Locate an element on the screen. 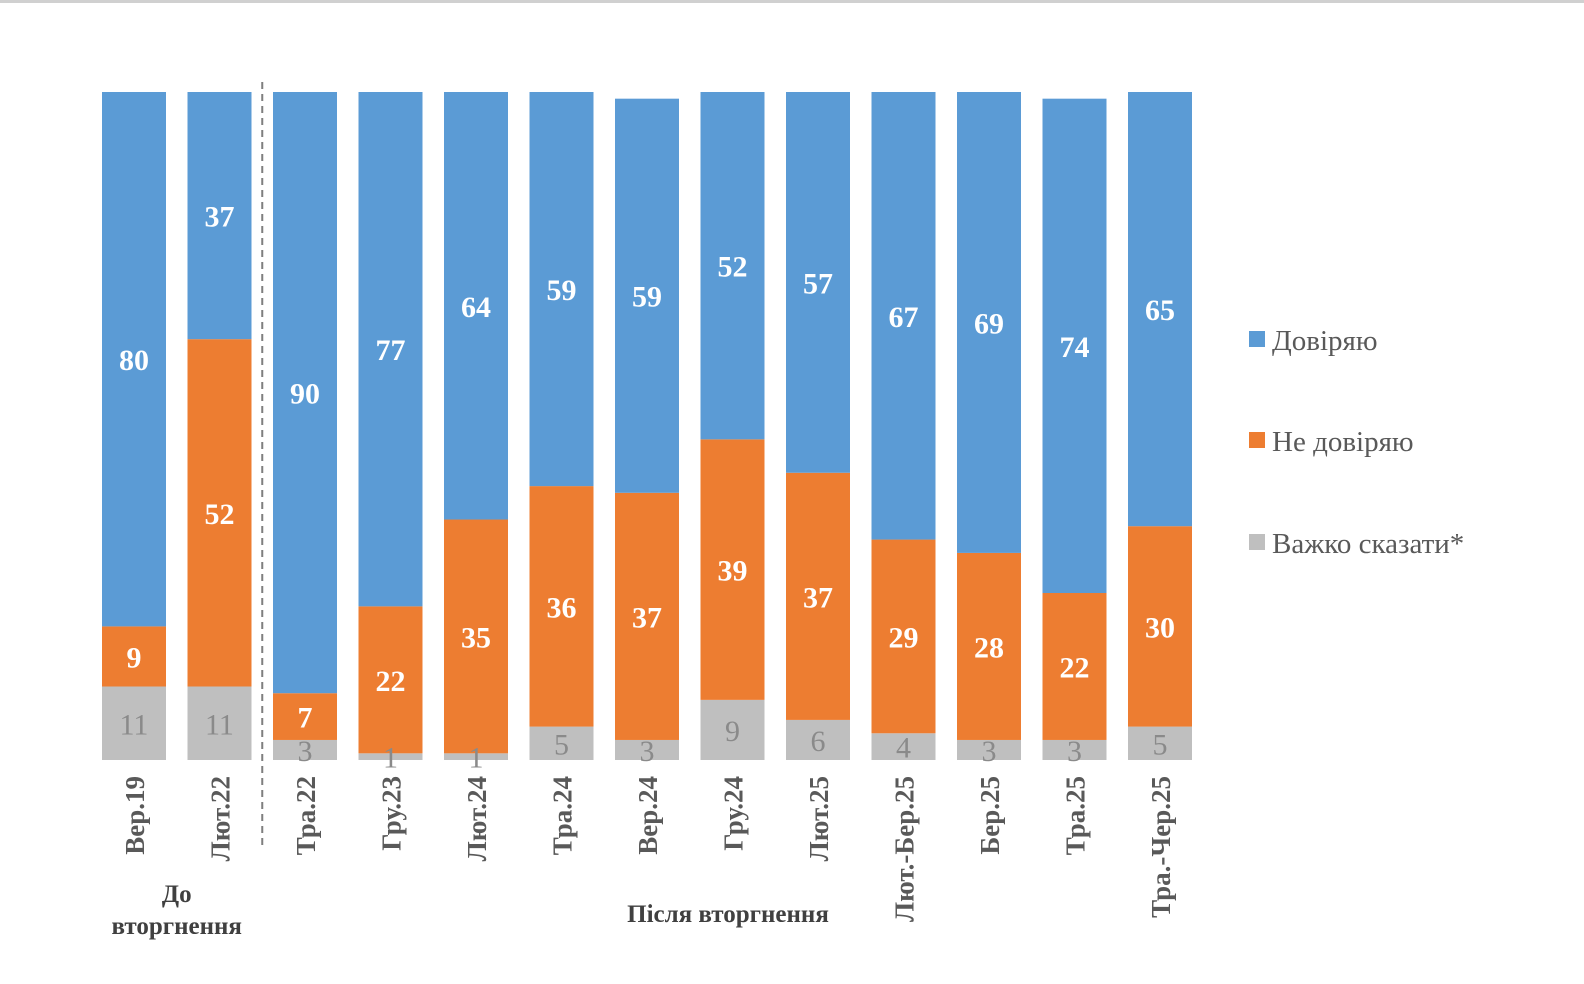 This screenshot has width=1584, height=984. value-label-distrust-11: 22 is located at coordinates (1075, 667).